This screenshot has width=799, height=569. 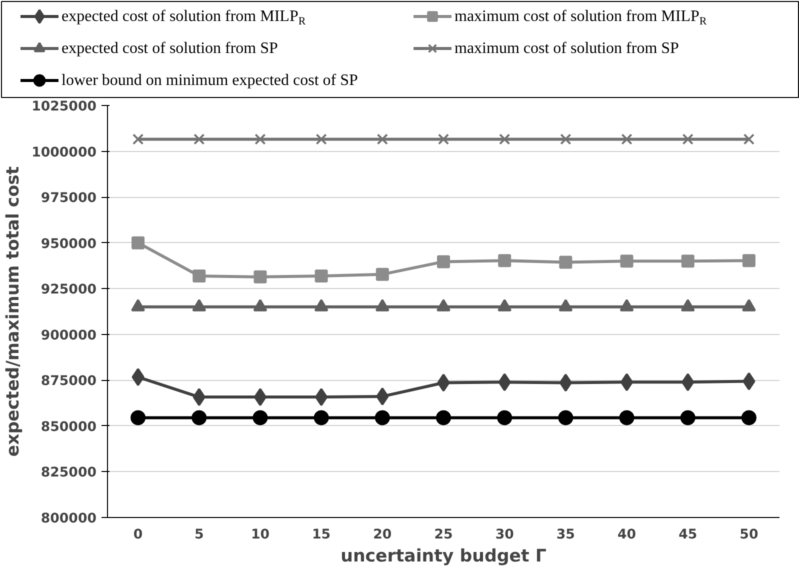 What do you see at coordinates (68, 473) in the screenshot?
I see `y-tick-label: 825000` at bounding box center [68, 473].